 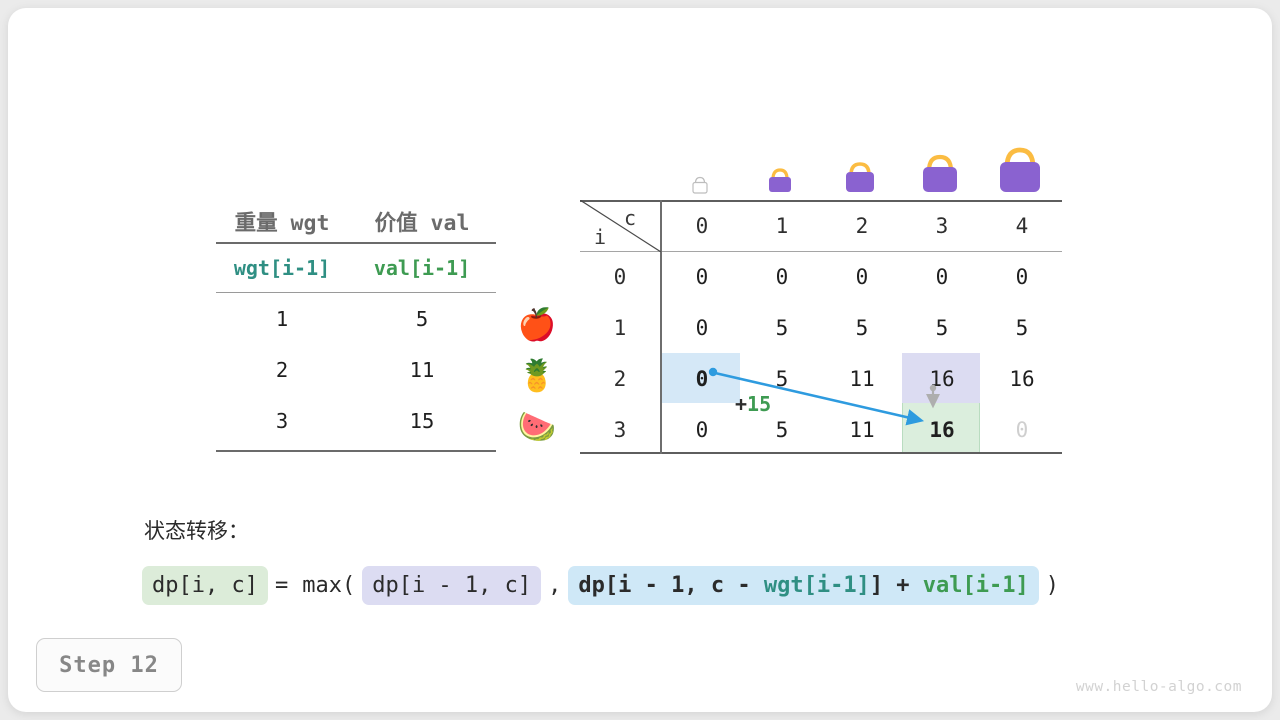 What do you see at coordinates (782, 379) in the screenshot?
I see `dp-cell-2-1: 5` at bounding box center [782, 379].